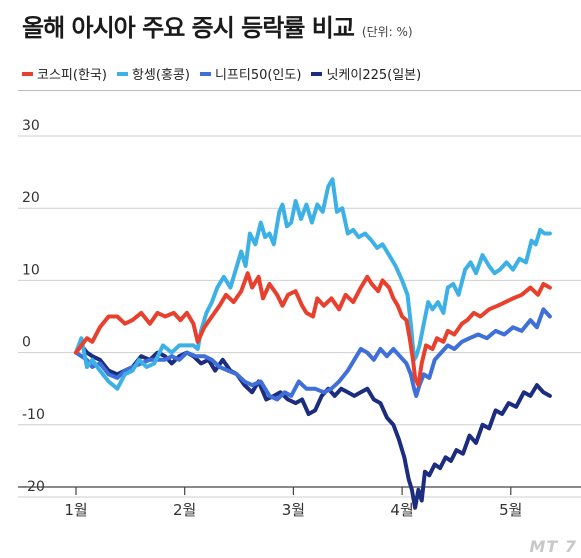 Image resolution: width=581 pixels, height=558 pixels. Describe the element at coordinates (31, 270) in the screenshot. I see `y-tick-label: 10` at that location.